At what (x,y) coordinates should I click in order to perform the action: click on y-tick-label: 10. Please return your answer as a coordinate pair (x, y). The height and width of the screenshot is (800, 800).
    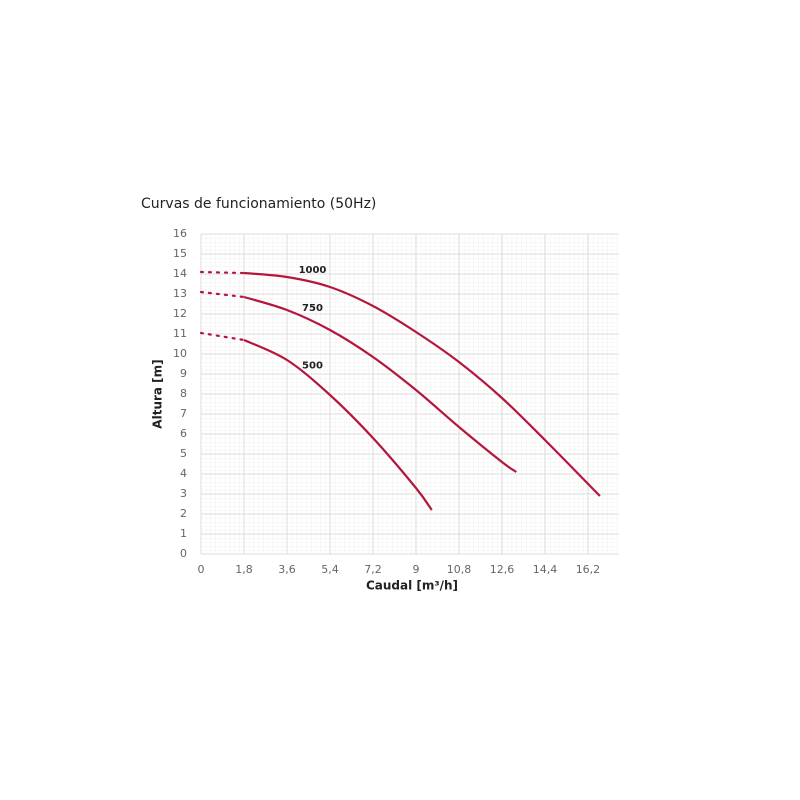
    Looking at the image, I should click on (180, 353).